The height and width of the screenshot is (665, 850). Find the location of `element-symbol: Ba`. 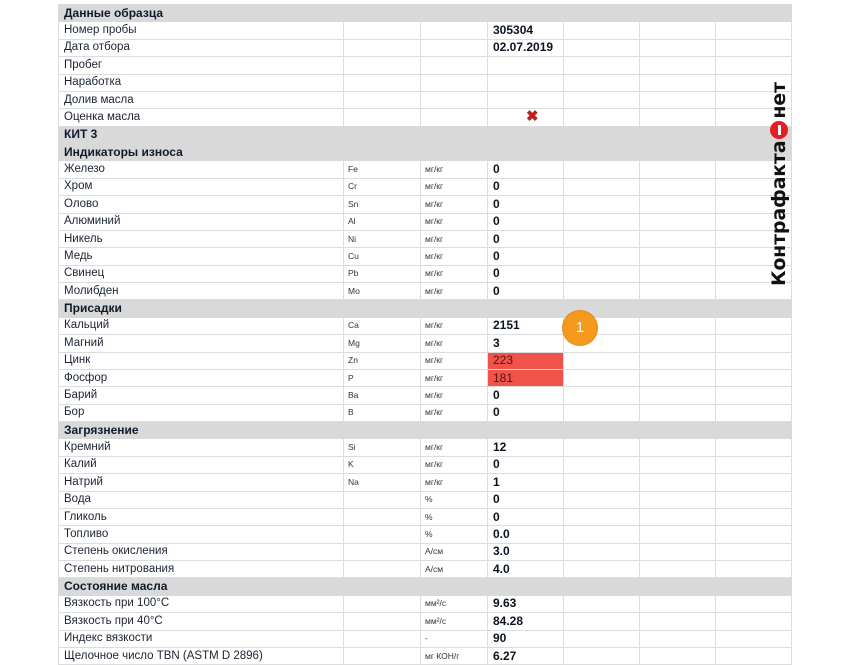

element-symbol: Ba is located at coordinates (382, 395).